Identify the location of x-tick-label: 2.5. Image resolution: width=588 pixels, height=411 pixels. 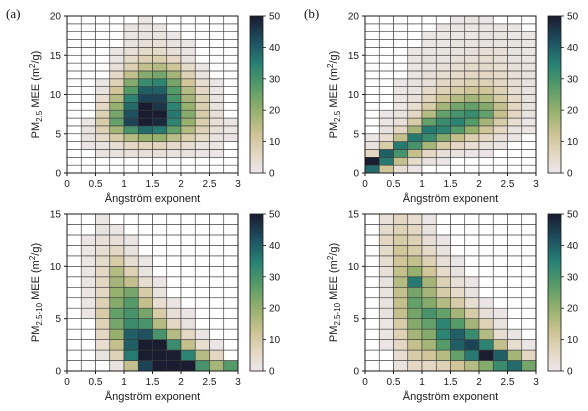
(508, 382).